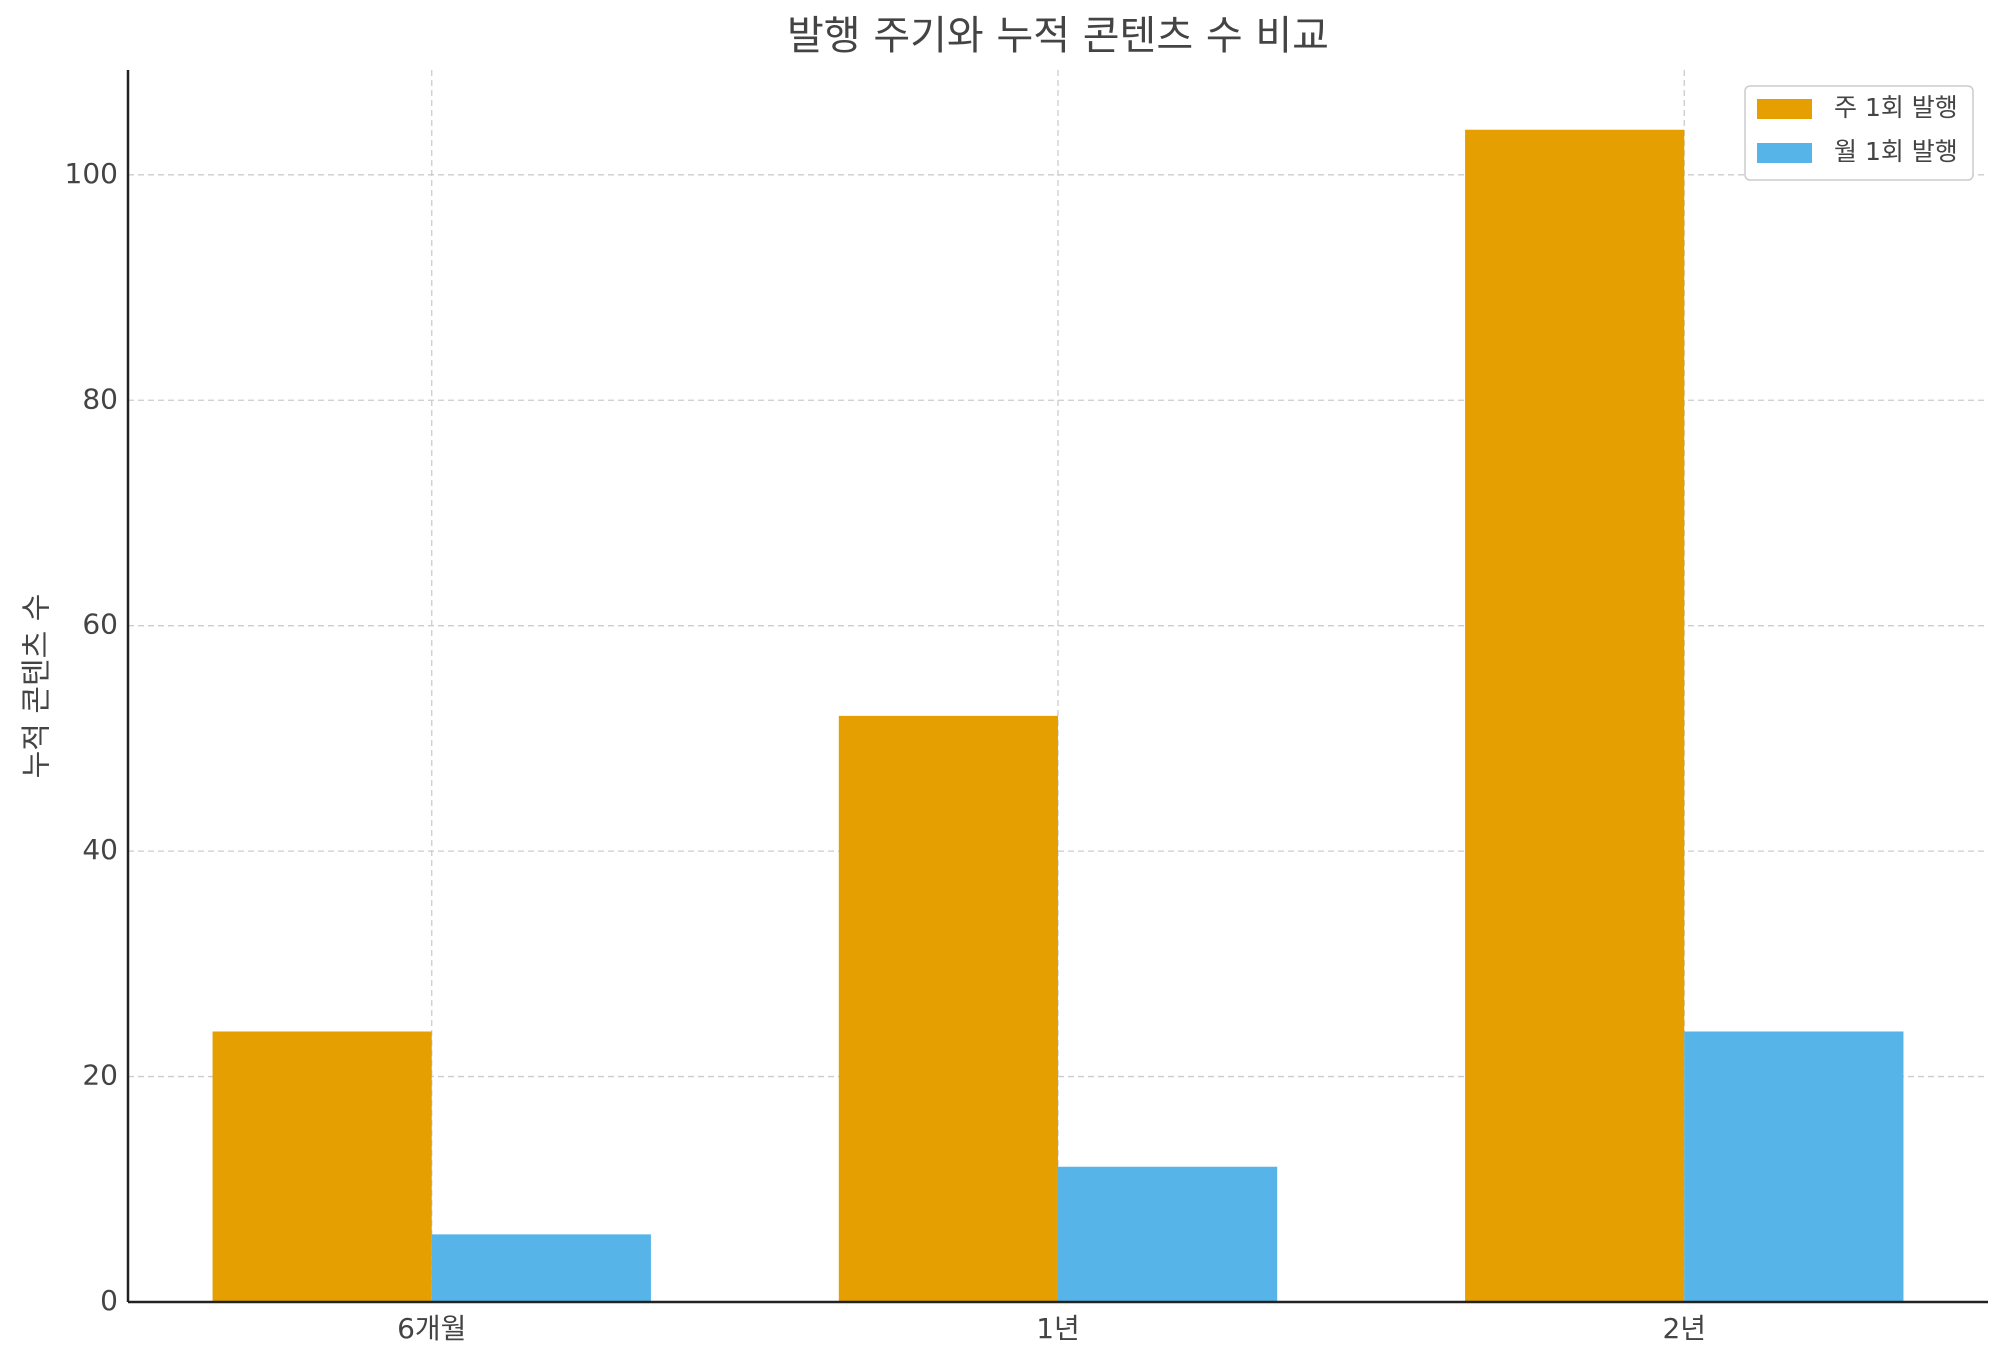 The image size is (2008, 1368). What do you see at coordinates (100, 624) in the screenshot?
I see `y-tick-label: 60` at bounding box center [100, 624].